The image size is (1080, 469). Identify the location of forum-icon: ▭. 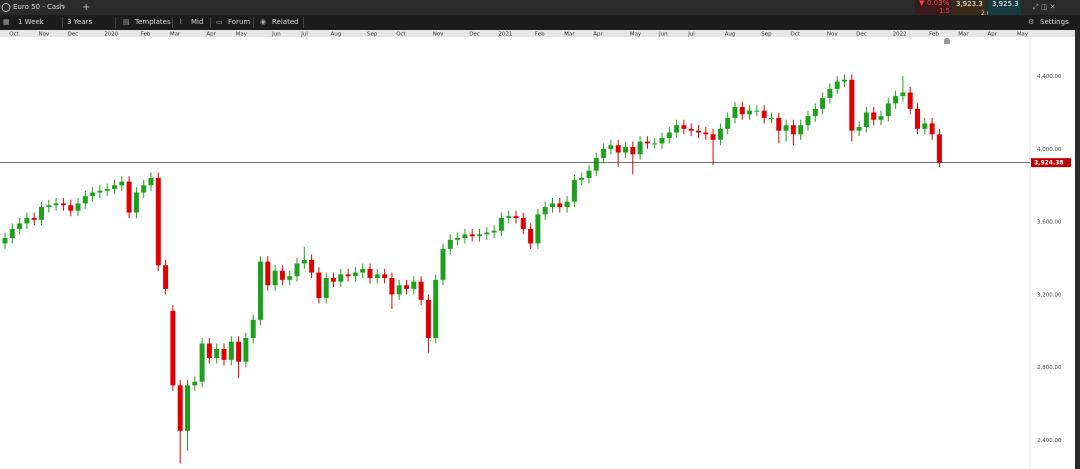
(219, 22).